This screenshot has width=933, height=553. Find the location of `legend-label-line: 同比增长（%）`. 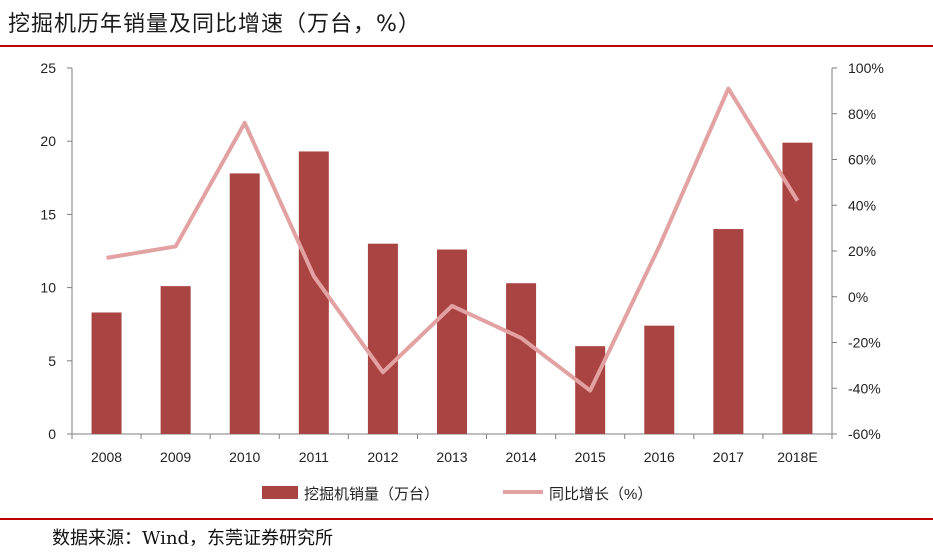

legend-label-line: 同比增长（%） is located at coordinates (600, 494).